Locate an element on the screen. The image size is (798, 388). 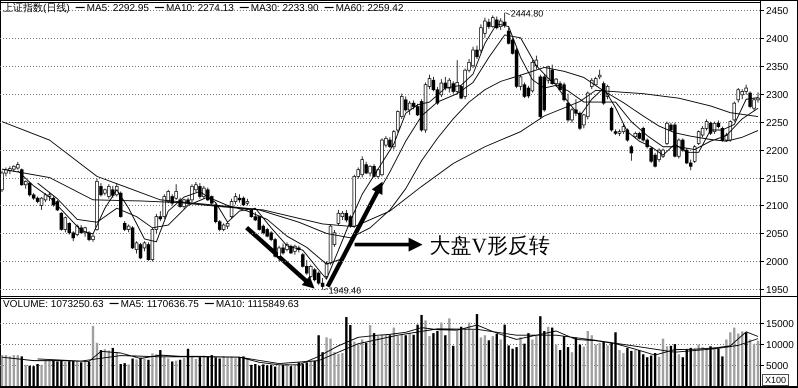
y-tick-label: 2200 is located at coordinates (777, 151).